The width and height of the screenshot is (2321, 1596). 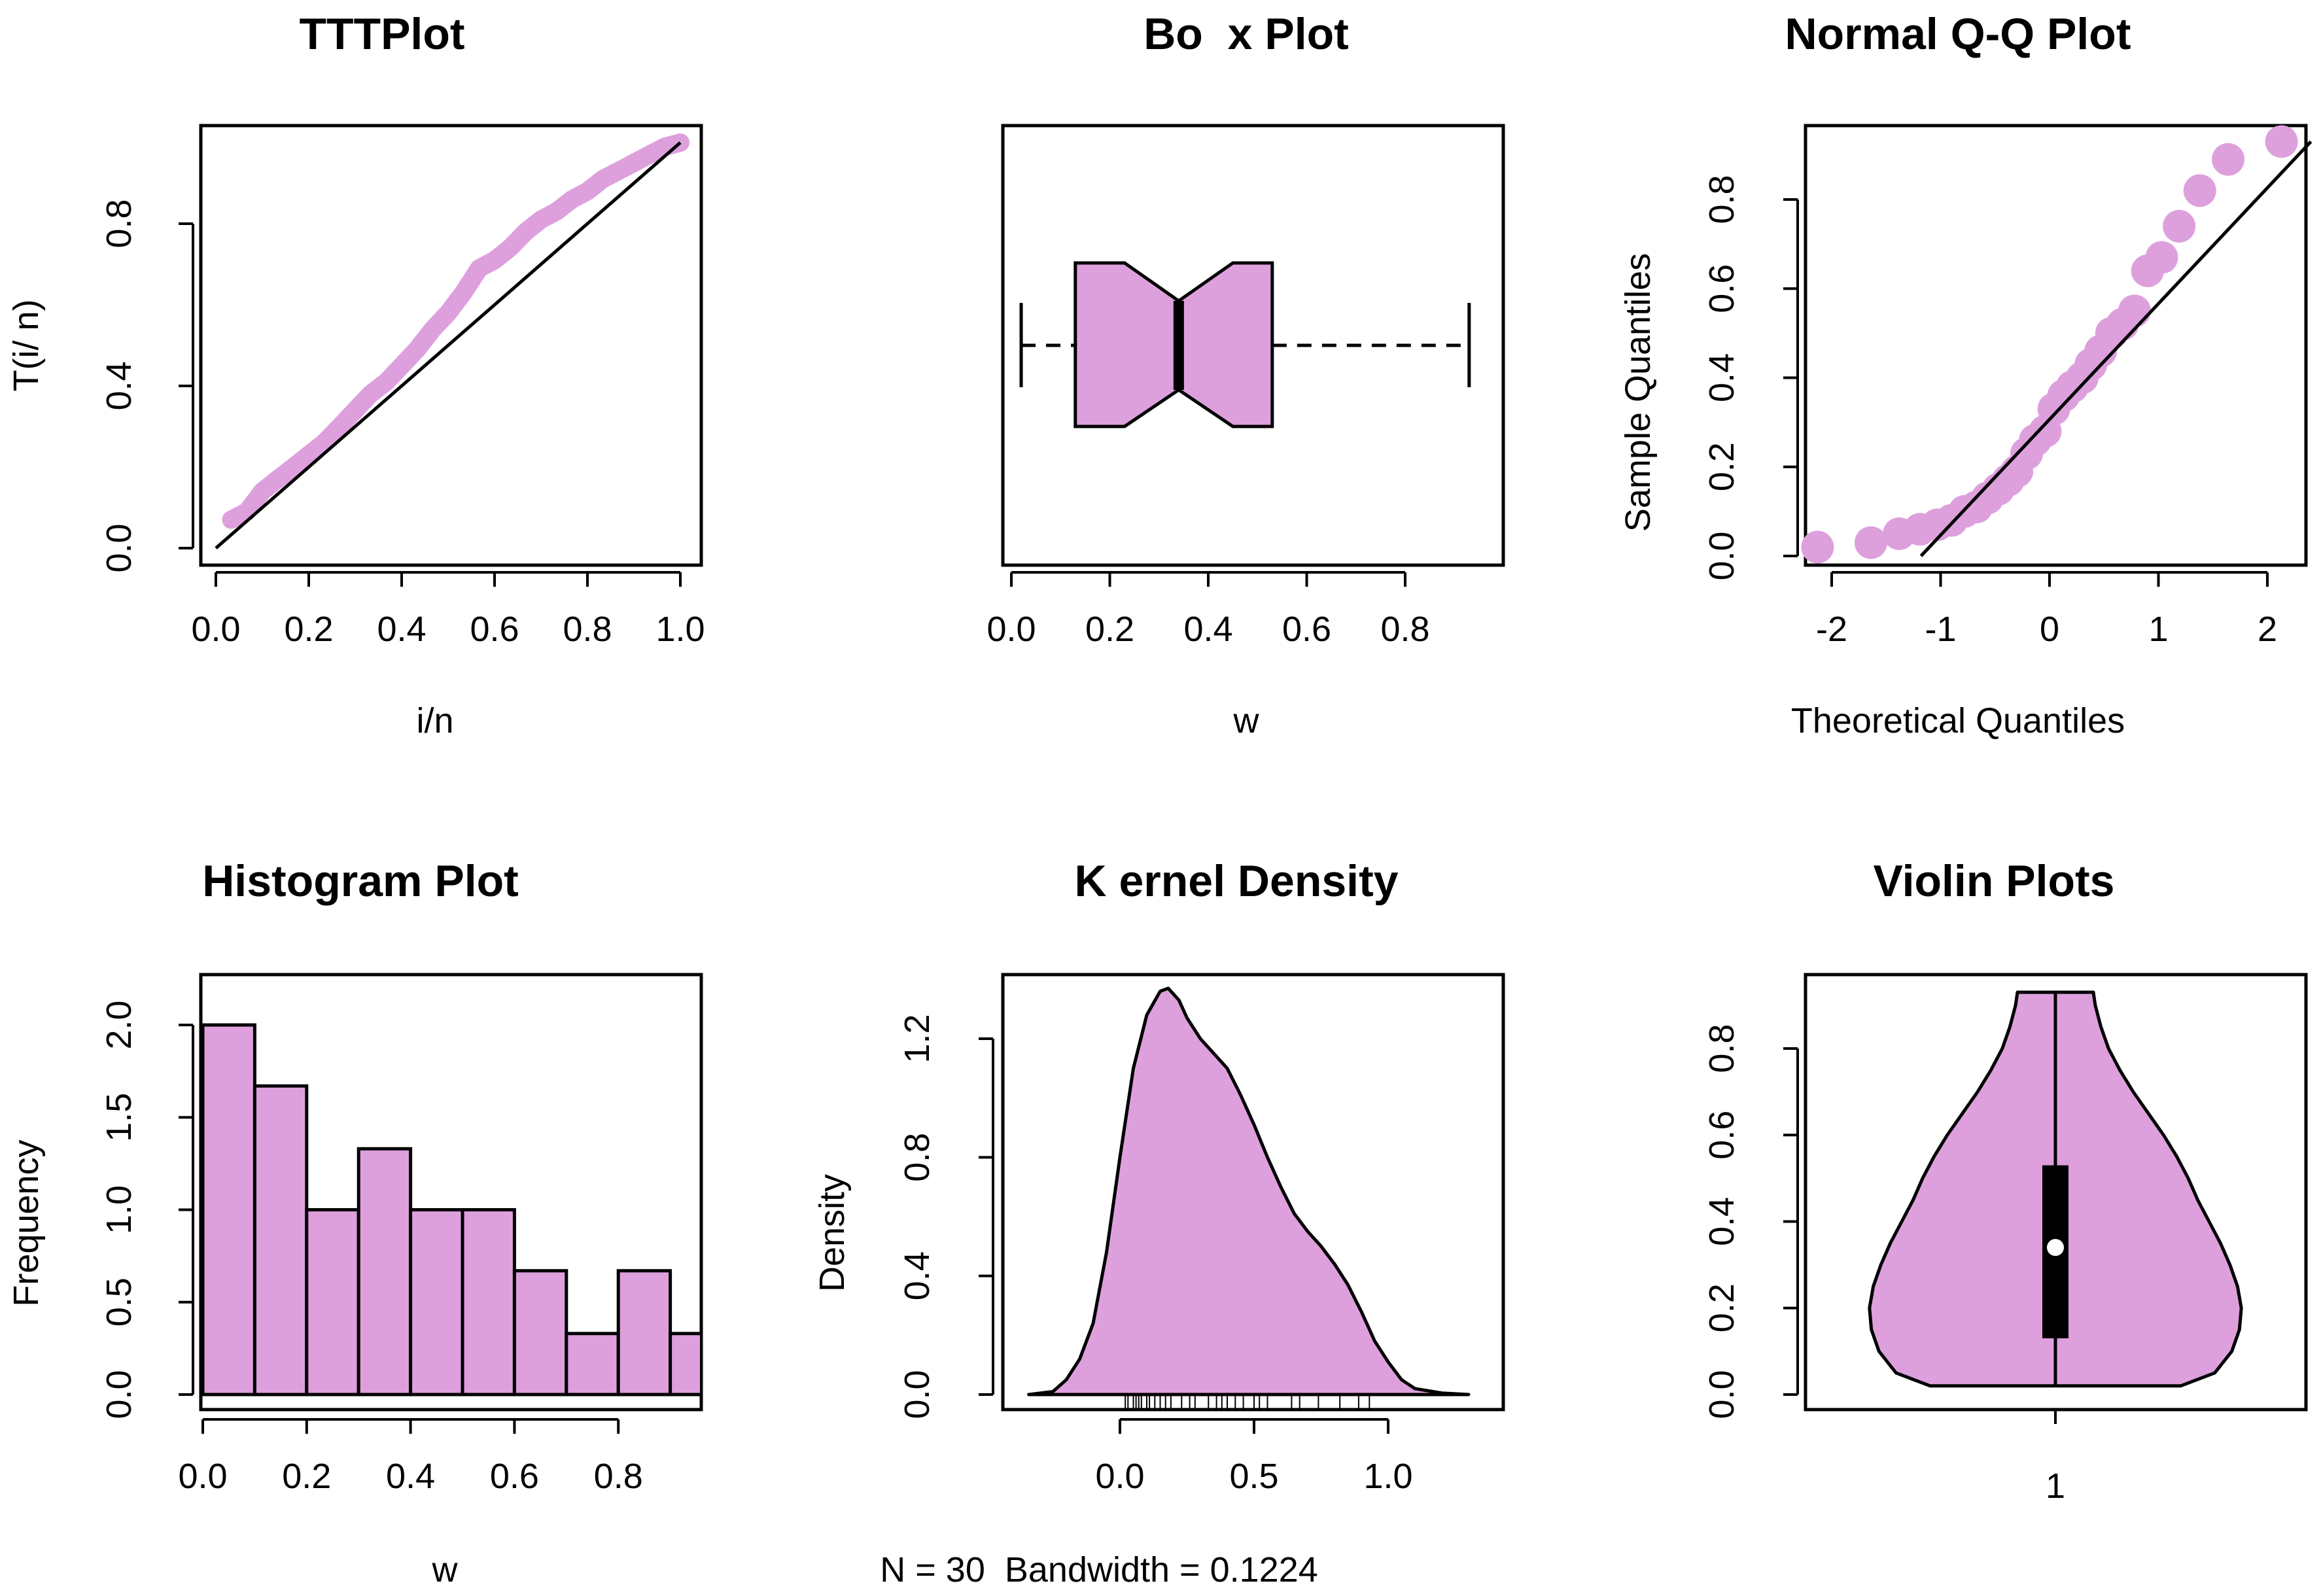 What do you see at coordinates (1994, 881) in the screenshot?
I see `violin-title: Violin Plots` at bounding box center [1994, 881].